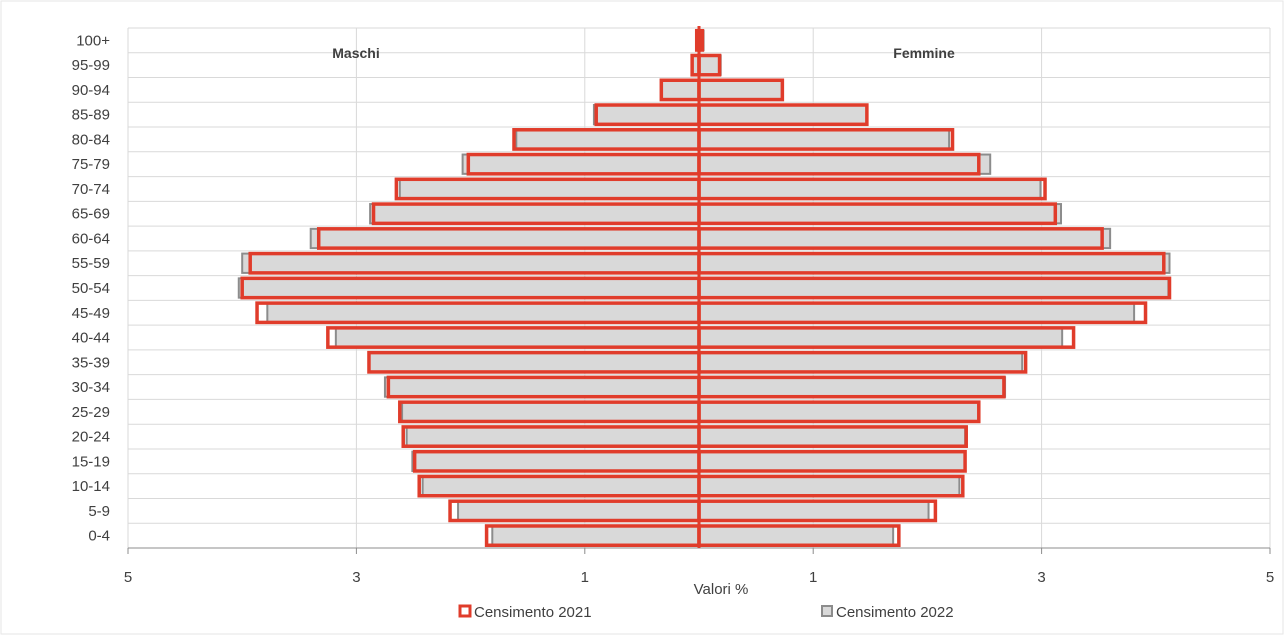 Image resolution: width=1284 pixels, height=640 pixels. I want to click on y-tick-label: 45-49, so click(91, 313).